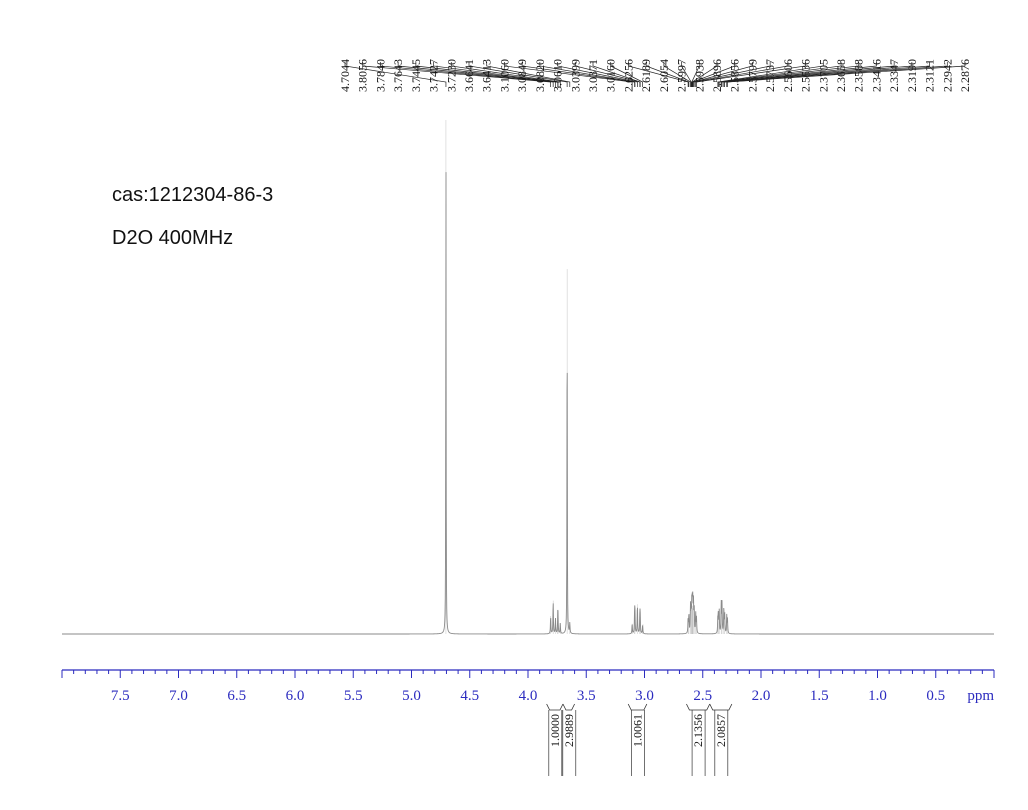 This screenshot has height=810, width=1028. I want to click on peak-label-8: 3.6413, so click(487, 75).